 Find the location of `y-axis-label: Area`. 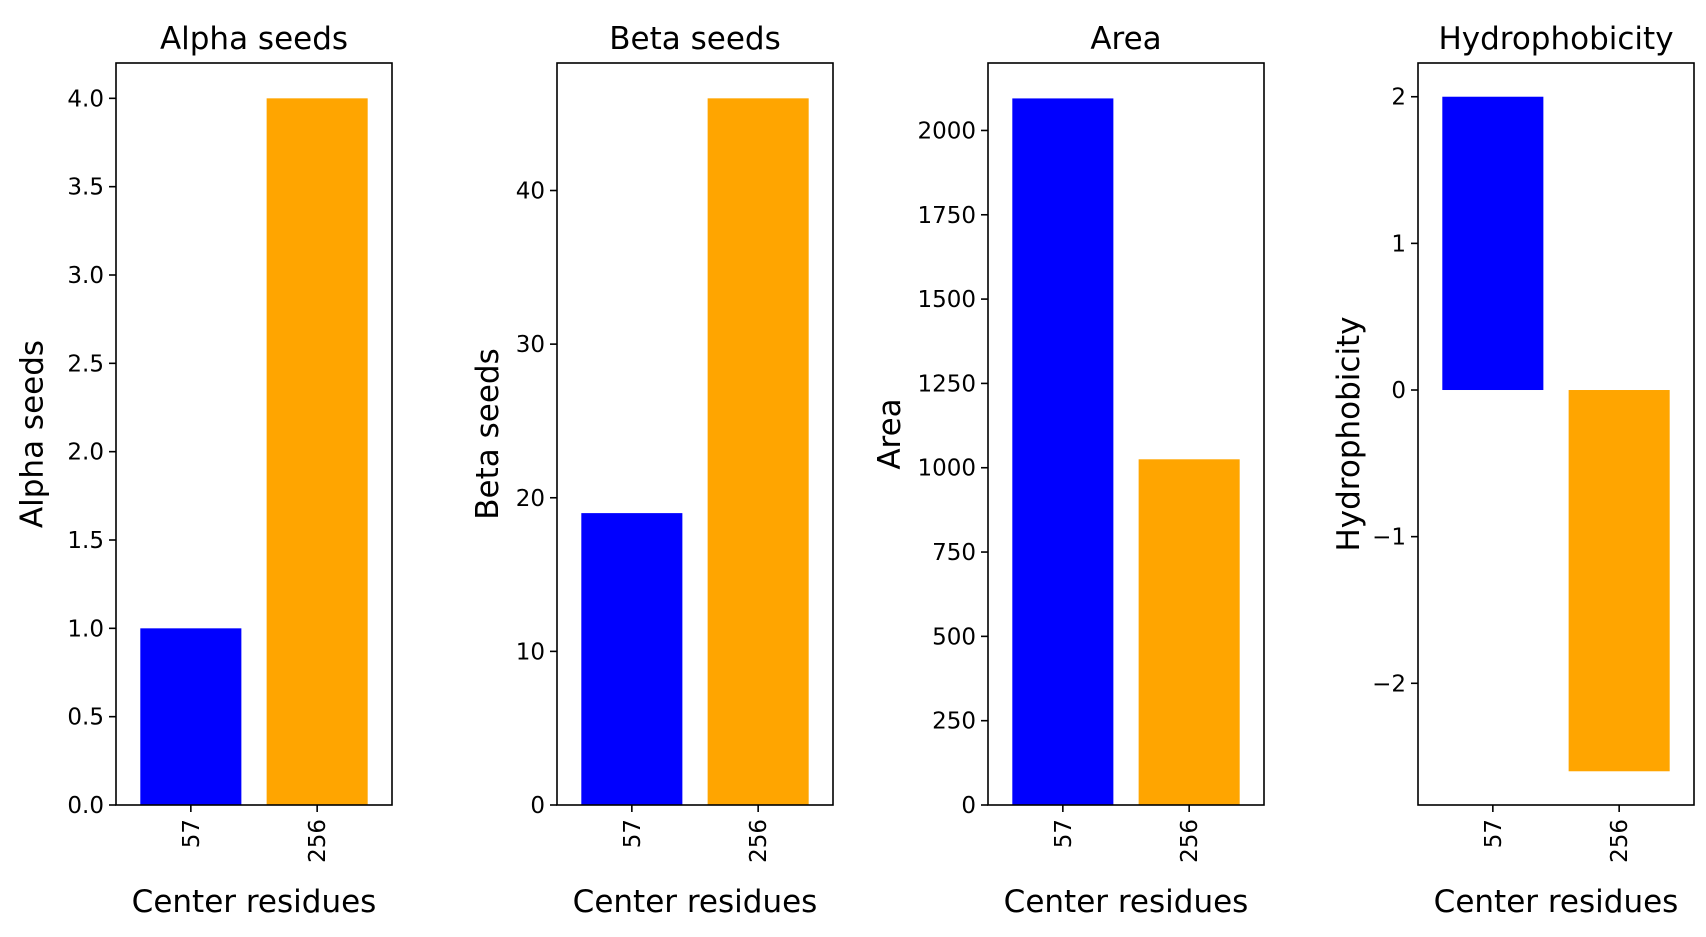

y-axis-label: Area is located at coordinates (890, 433).